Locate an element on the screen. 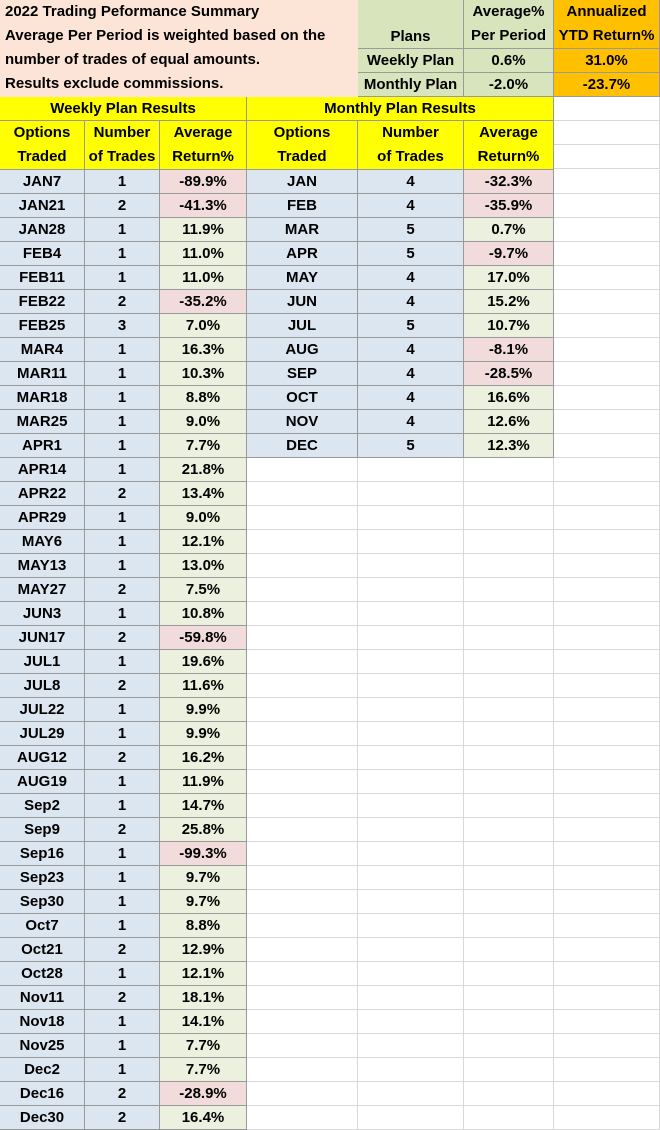 The width and height of the screenshot is (660, 1130). weekly-period-cell: Dec2 is located at coordinates (42, 1070).